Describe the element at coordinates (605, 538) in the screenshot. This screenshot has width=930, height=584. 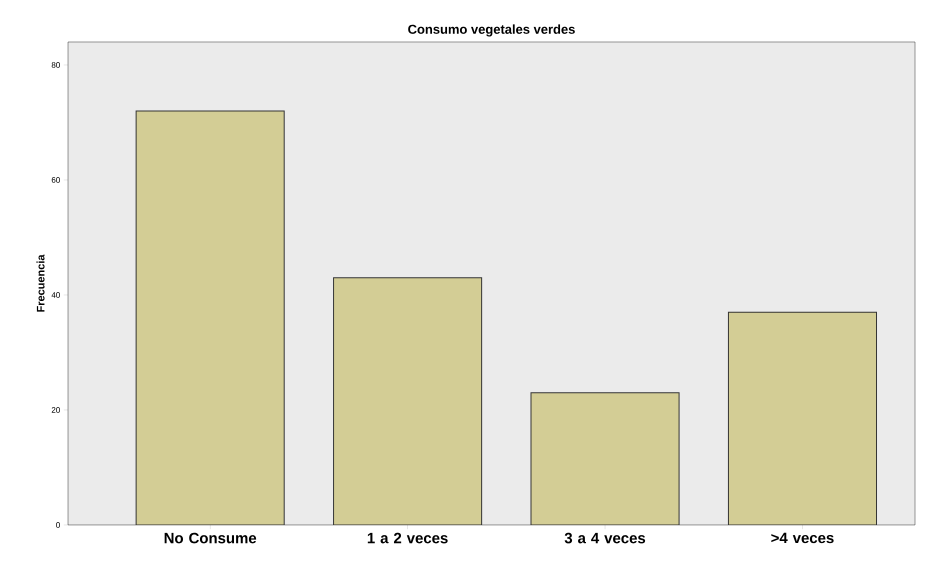
I see `x-tick-label: 3 a 4 veces` at that location.